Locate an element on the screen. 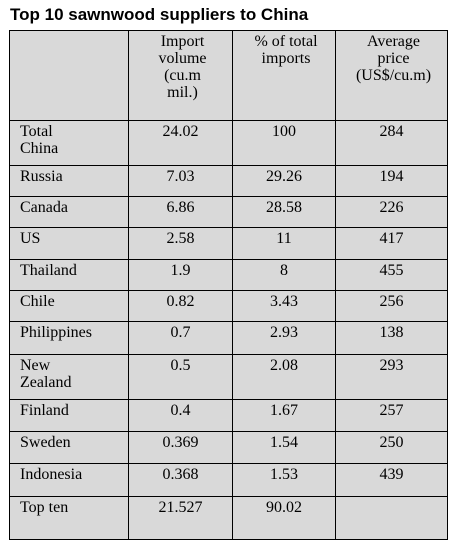  table-row: US 2.58 11 417 is located at coordinates (228, 243).